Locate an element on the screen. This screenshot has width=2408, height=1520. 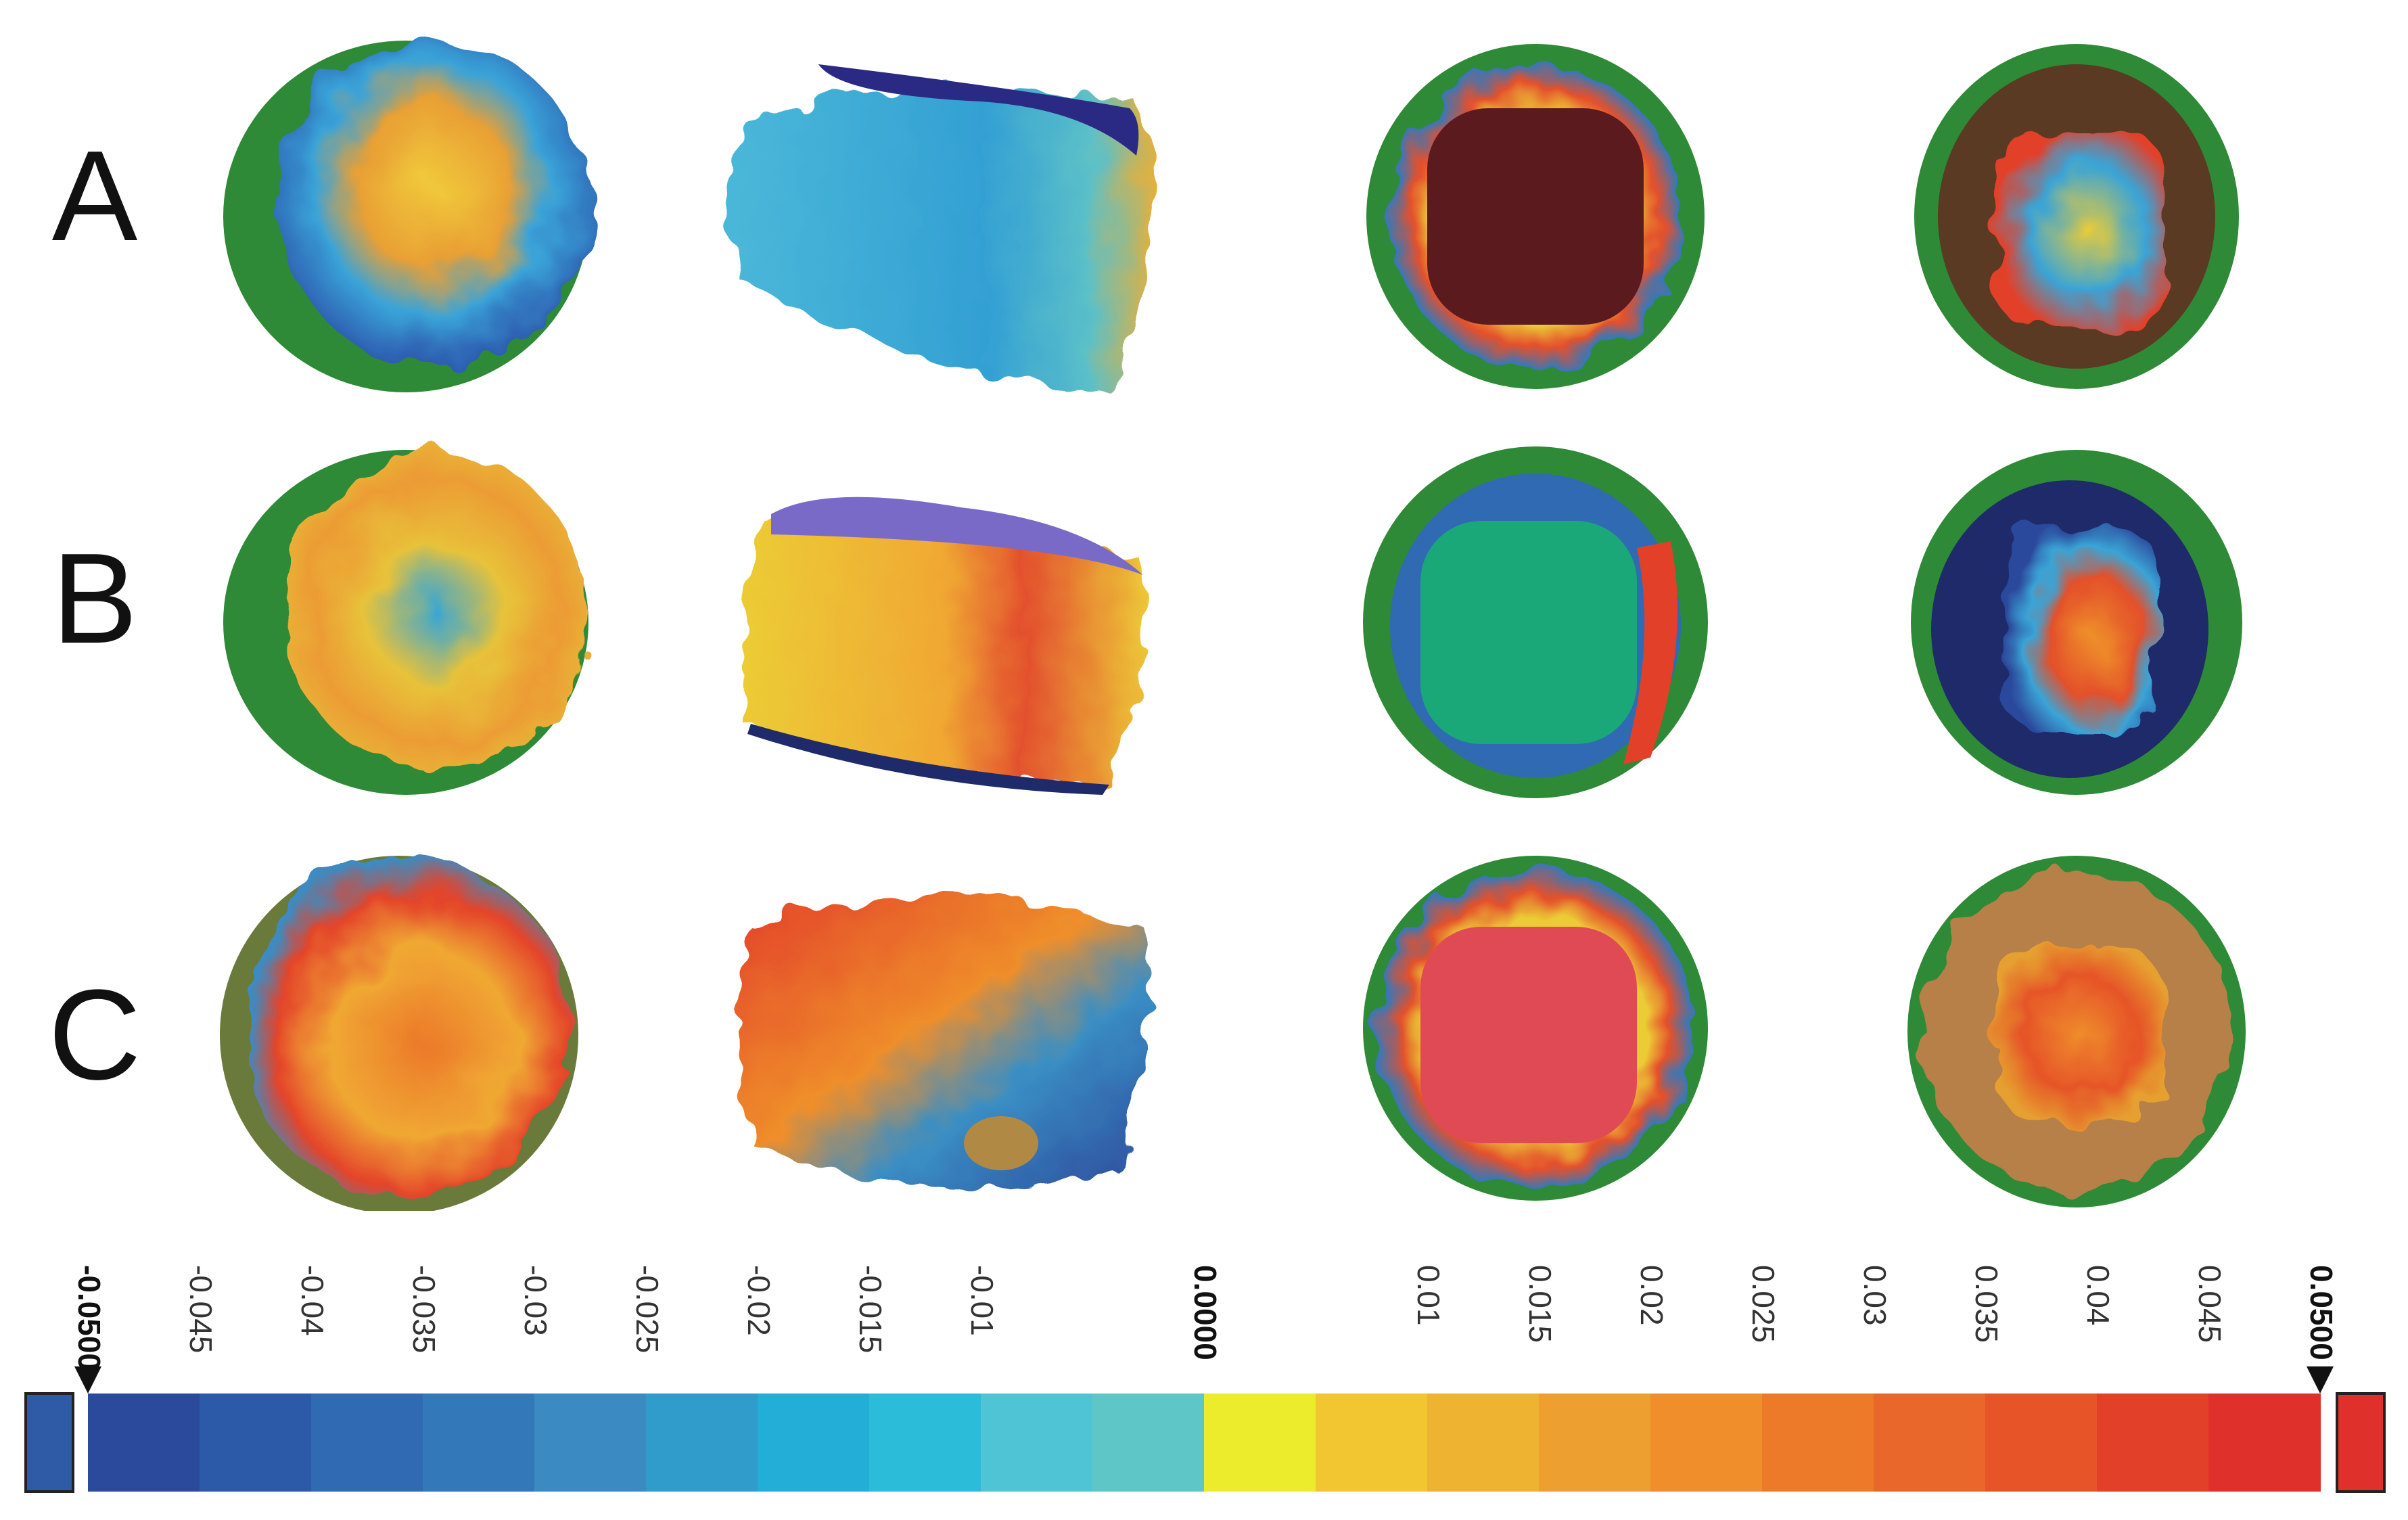
crown-b-intaglio-oblique-view is located at coordinates (2076, 622).